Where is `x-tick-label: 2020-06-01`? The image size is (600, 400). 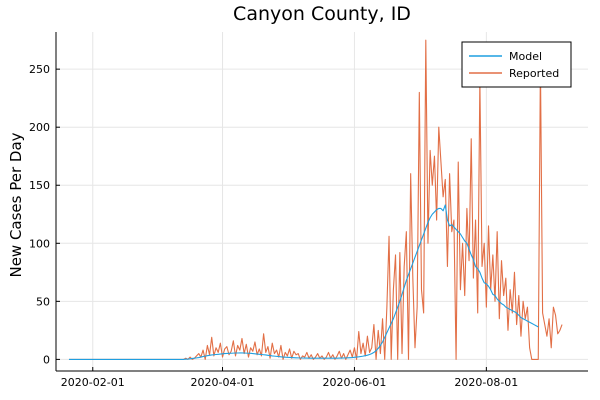 x-tick-label: 2020-06-01 is located at coordinates (354, 382).